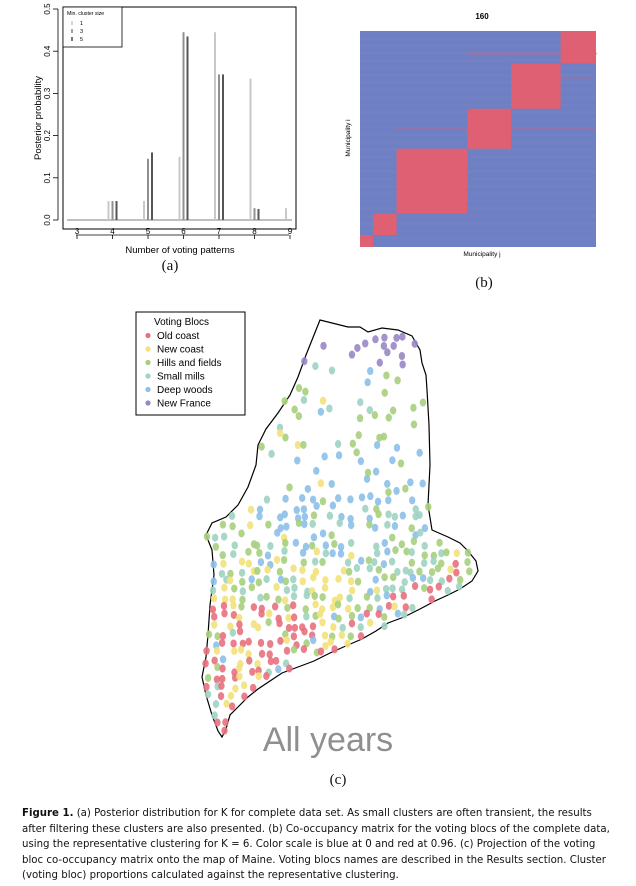  I want to click on legend-swatch, so click(148, 362).